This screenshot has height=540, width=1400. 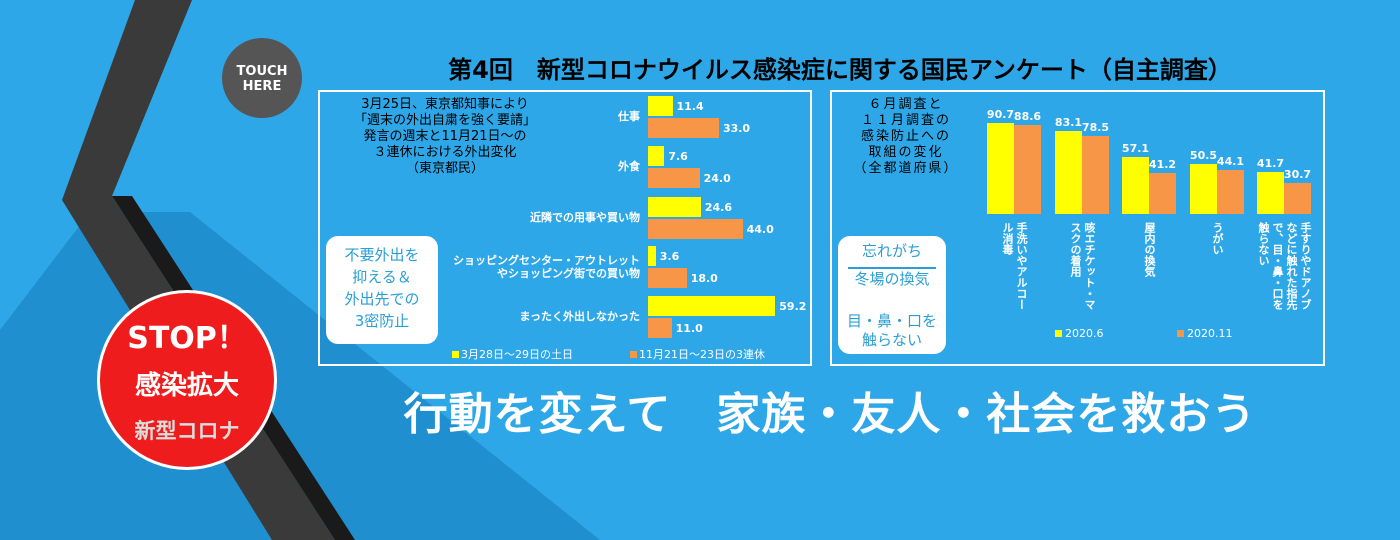 What do you see at coordinates (444, 168) in the screenshot?
I see `chart-title-line: （東京都民）` at bounding box center [444, 168].